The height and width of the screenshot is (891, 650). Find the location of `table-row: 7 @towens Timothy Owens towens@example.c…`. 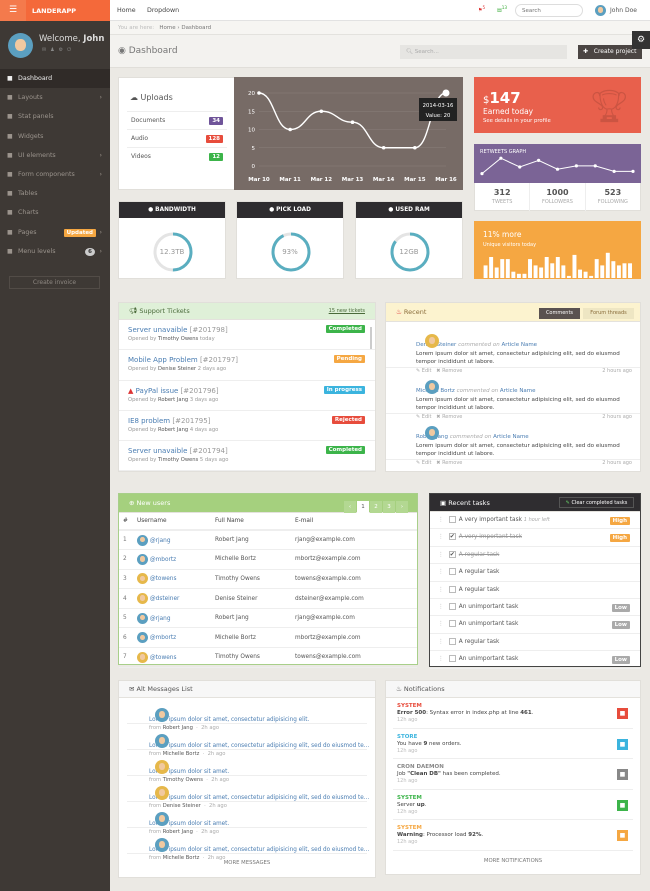

table-row: 7 @towens Timothy Owens towens@example.c… is located at coordinates (268, 658).